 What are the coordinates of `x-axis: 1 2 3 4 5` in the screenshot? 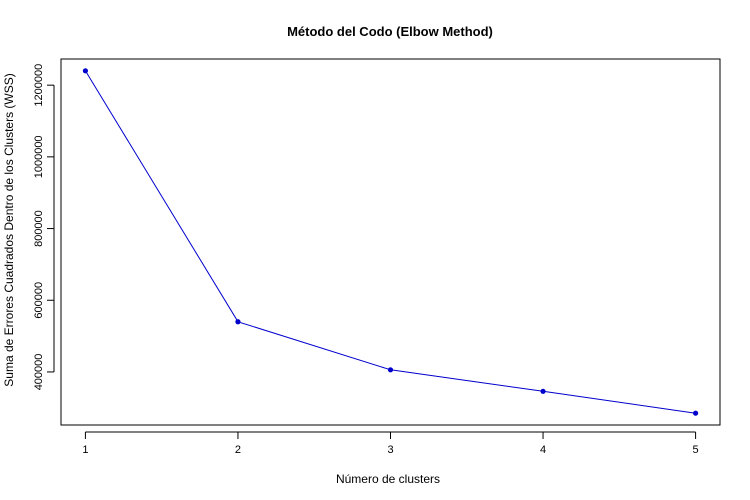 It's located at (390, 443).